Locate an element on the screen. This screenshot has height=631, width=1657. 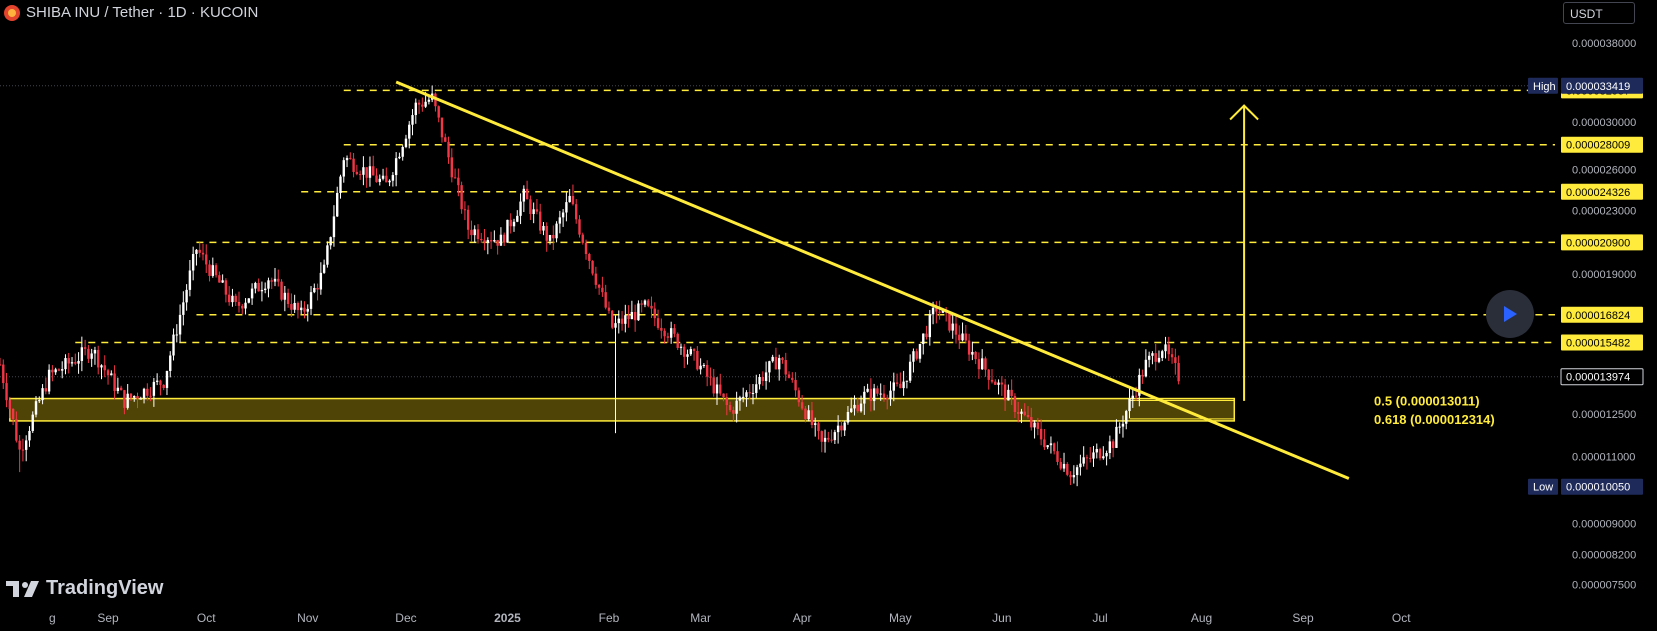
price-tick-label: 0.000007500 is located at coordinates (1604, 585).